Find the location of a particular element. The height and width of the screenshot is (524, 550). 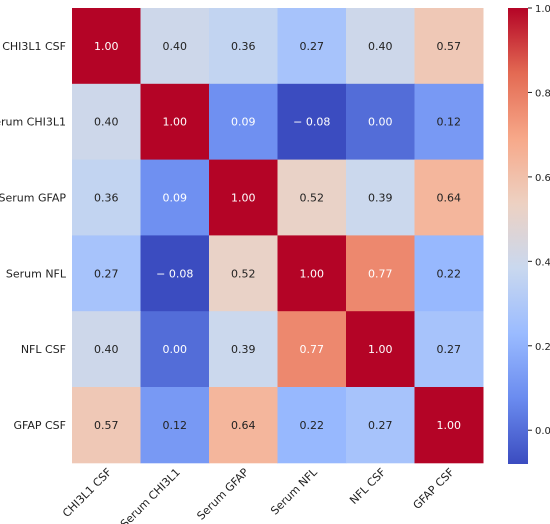

row-label: Serum CHI3L1 is located at coordinates (33, 122).